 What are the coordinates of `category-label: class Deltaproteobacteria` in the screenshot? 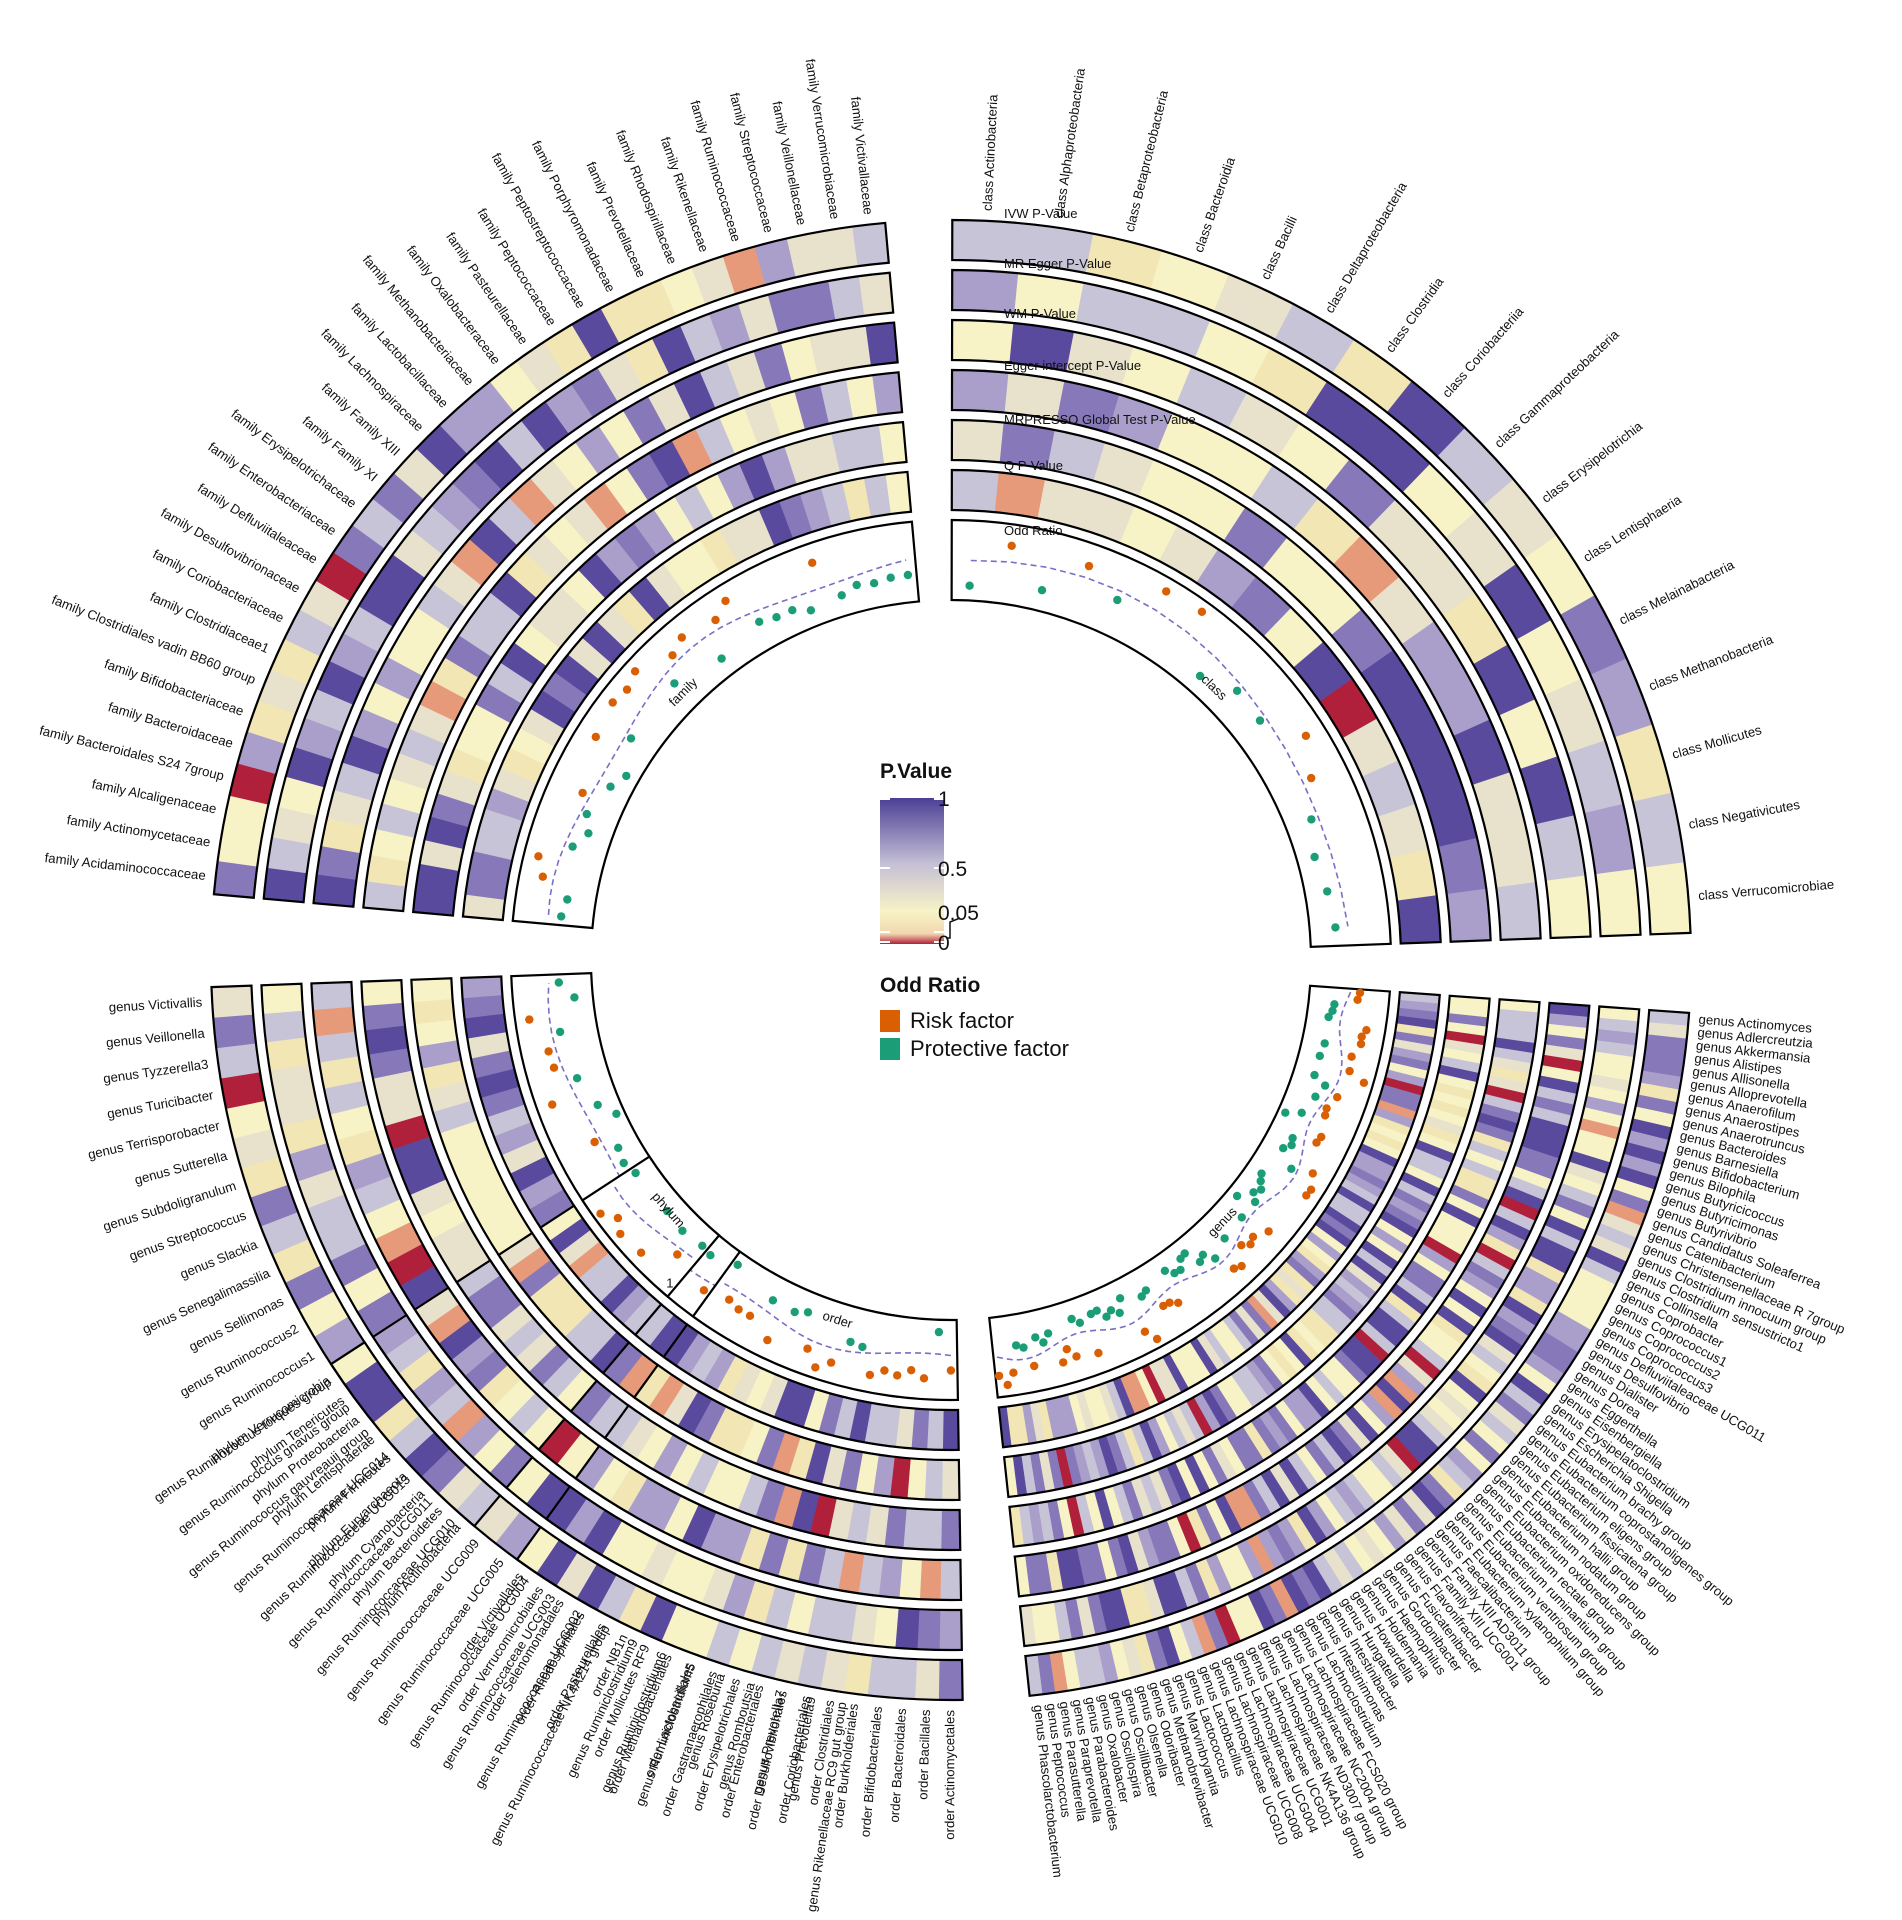 It's located at (1366, 247).